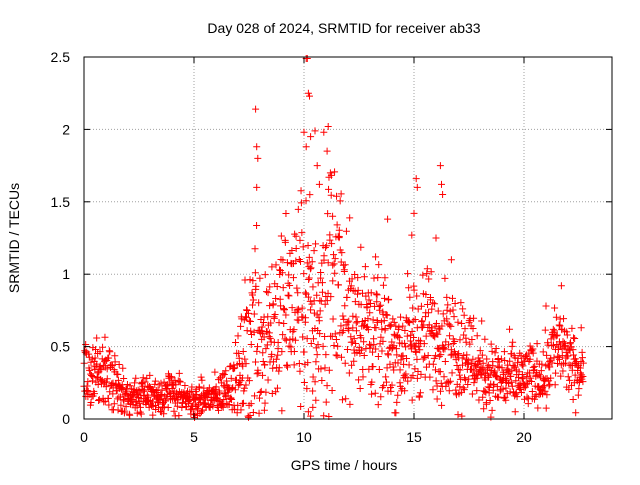 This screenshot has width=640, height=485. Describe the element at coordinates (61, 202) in the screenshot. I see `y-tick-label: 1.5` at that location.